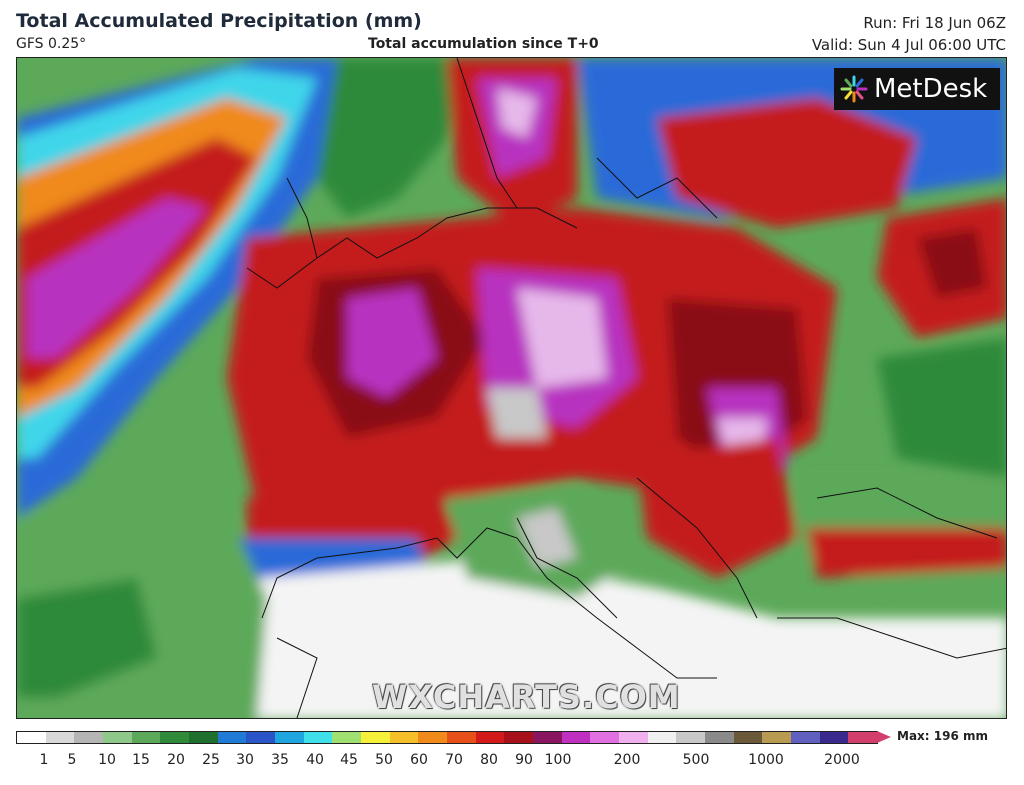  Describe the element at coordinates (315, 760) in the screenshot. I see `scale-tick-label: 40` at that location.